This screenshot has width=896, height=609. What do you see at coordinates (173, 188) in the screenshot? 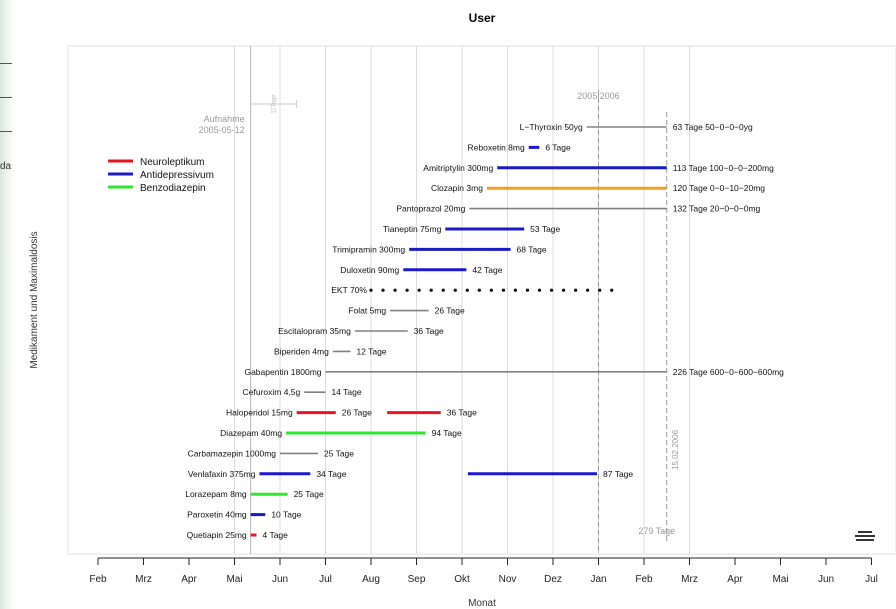
I see `legend-label: Benzodiazepin` at bounding box center [173, 188].